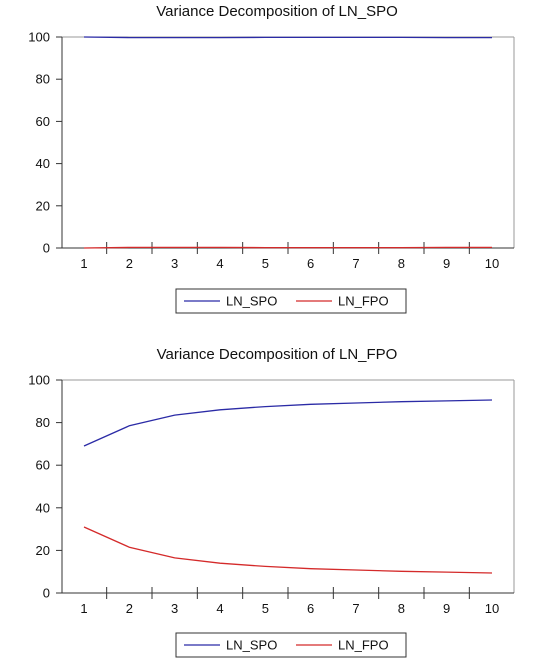 The height and width of the screenshot is (669, 550). What do you see at coordinates (277, 11) in the screenshot?
I see `chart-title: Variance Decomposition of LN_SPO` at bounding box center [277, 11].